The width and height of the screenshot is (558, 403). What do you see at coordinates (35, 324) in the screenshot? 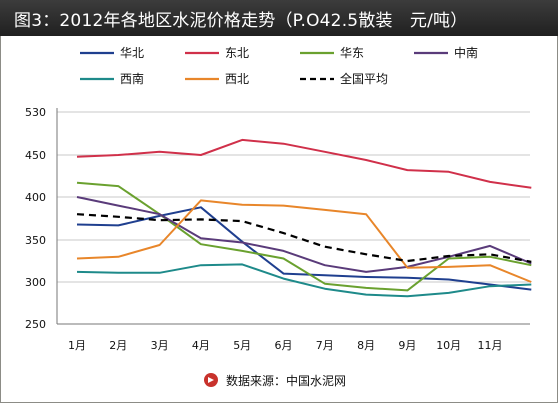
I see `y-tick-label: 250` at bounding box center [35, 324].